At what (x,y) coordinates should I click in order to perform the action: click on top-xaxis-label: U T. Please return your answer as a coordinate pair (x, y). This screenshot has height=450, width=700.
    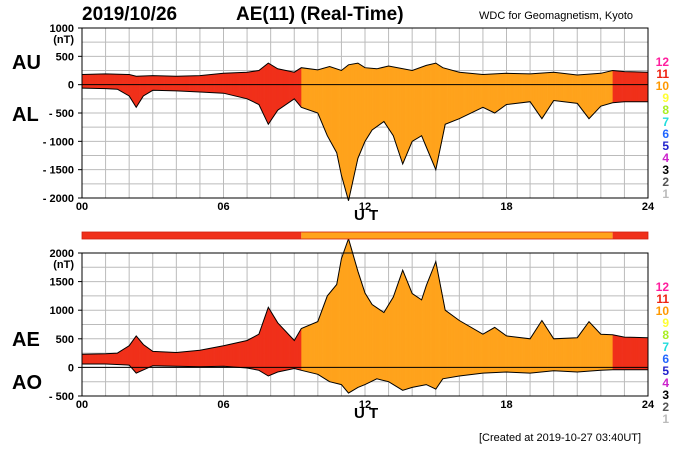
    Looking at the image, I should click on (366, 215).